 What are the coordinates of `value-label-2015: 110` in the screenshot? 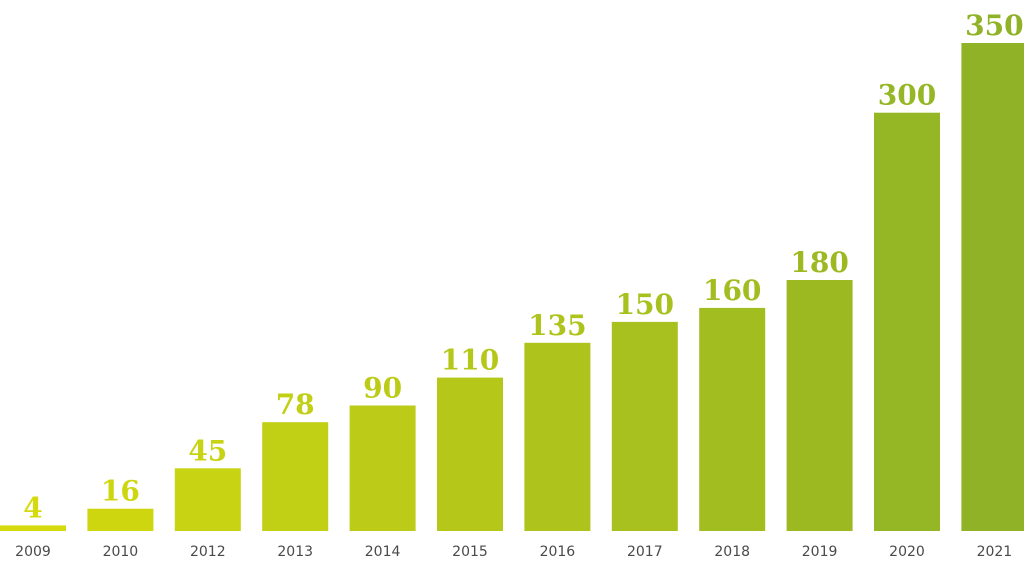 It's located at (470, 360).